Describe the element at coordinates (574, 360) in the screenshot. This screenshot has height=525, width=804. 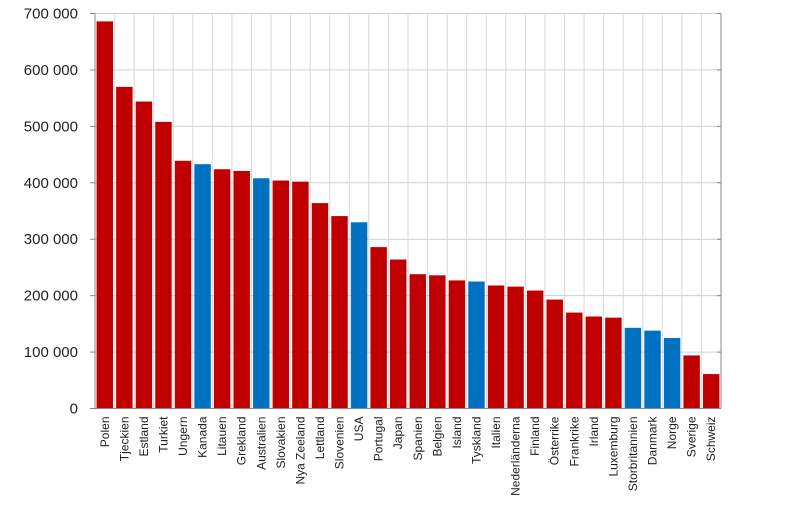
I see `bar-frankrike` at that location.